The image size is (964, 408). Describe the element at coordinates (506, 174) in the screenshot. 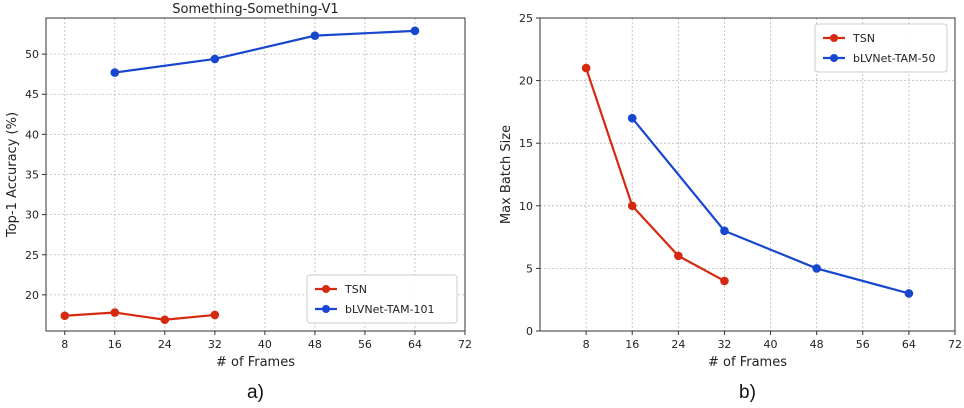

I see `y-axis-label: Max Batch Size` at that location.